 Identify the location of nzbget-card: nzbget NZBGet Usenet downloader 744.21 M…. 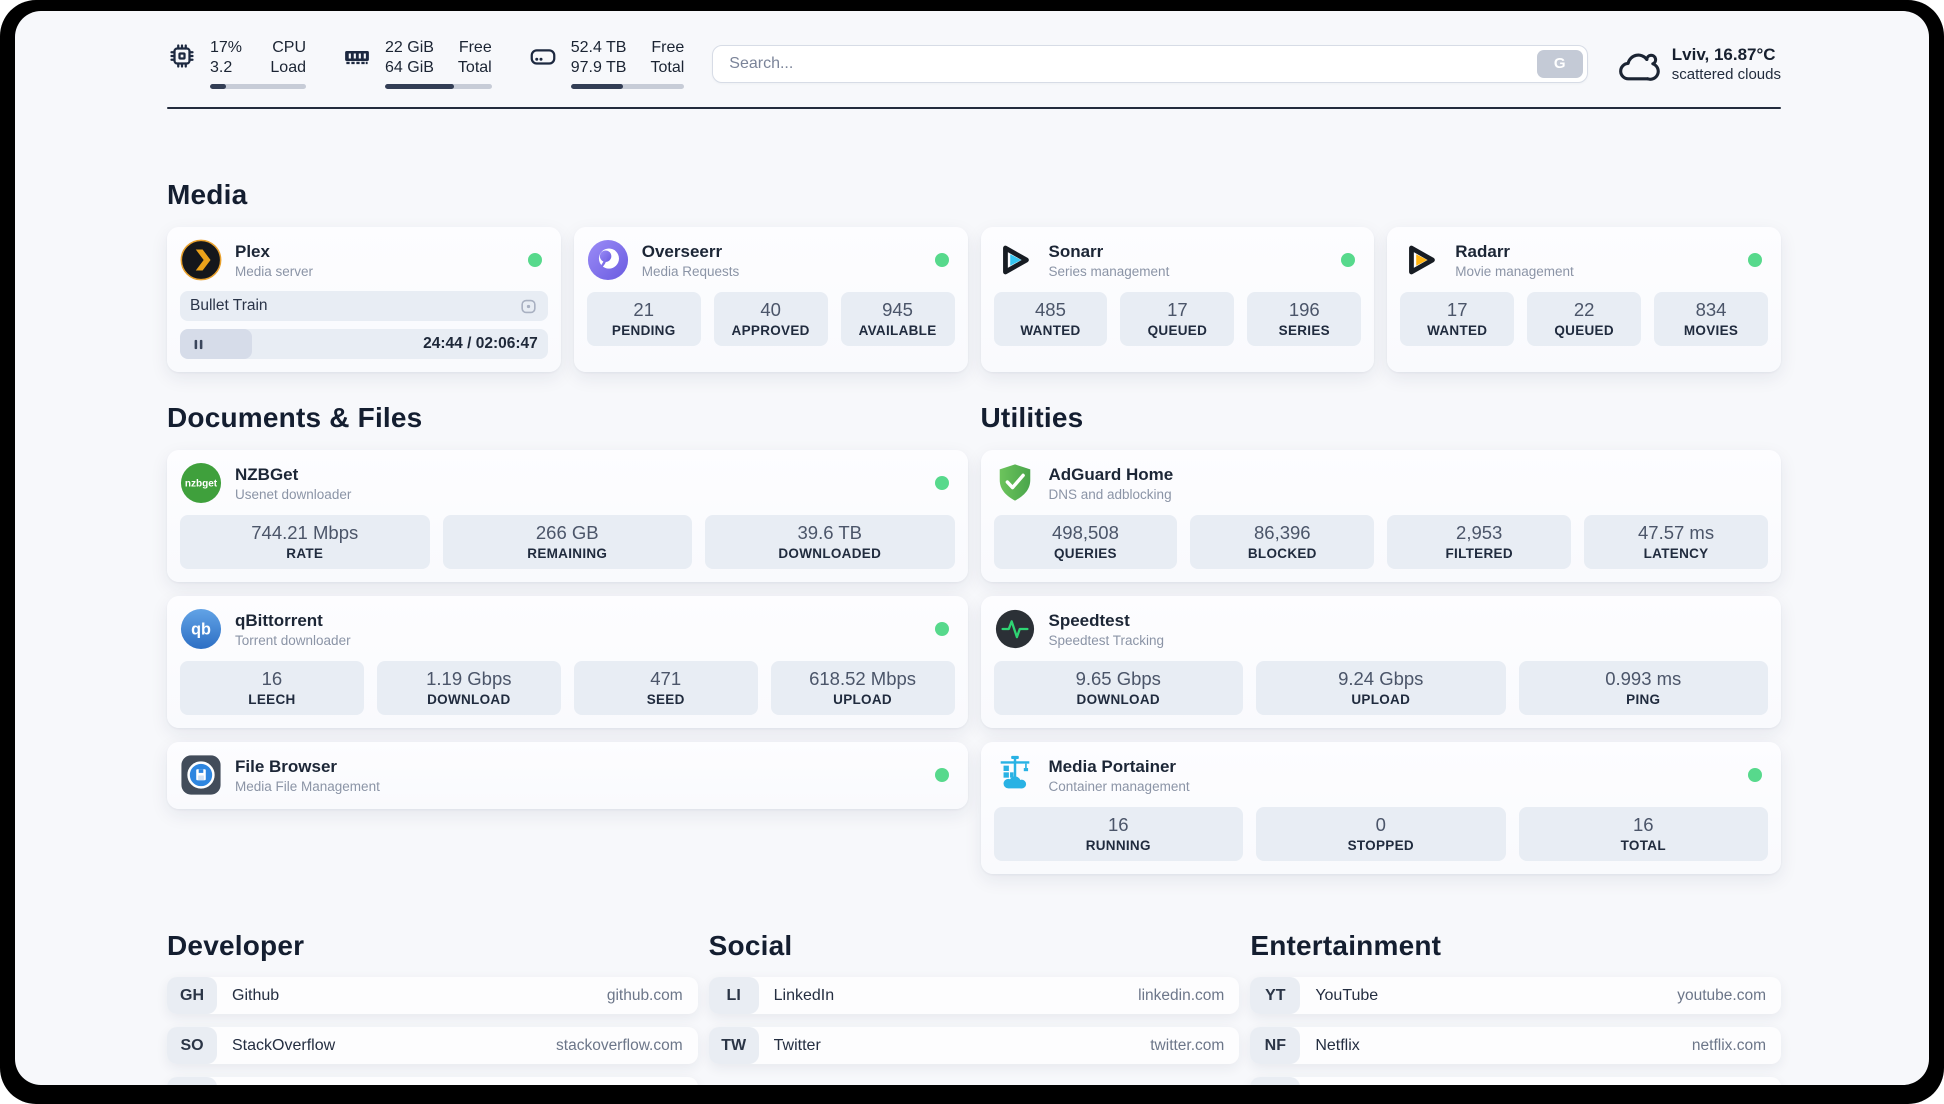
(567, 516).